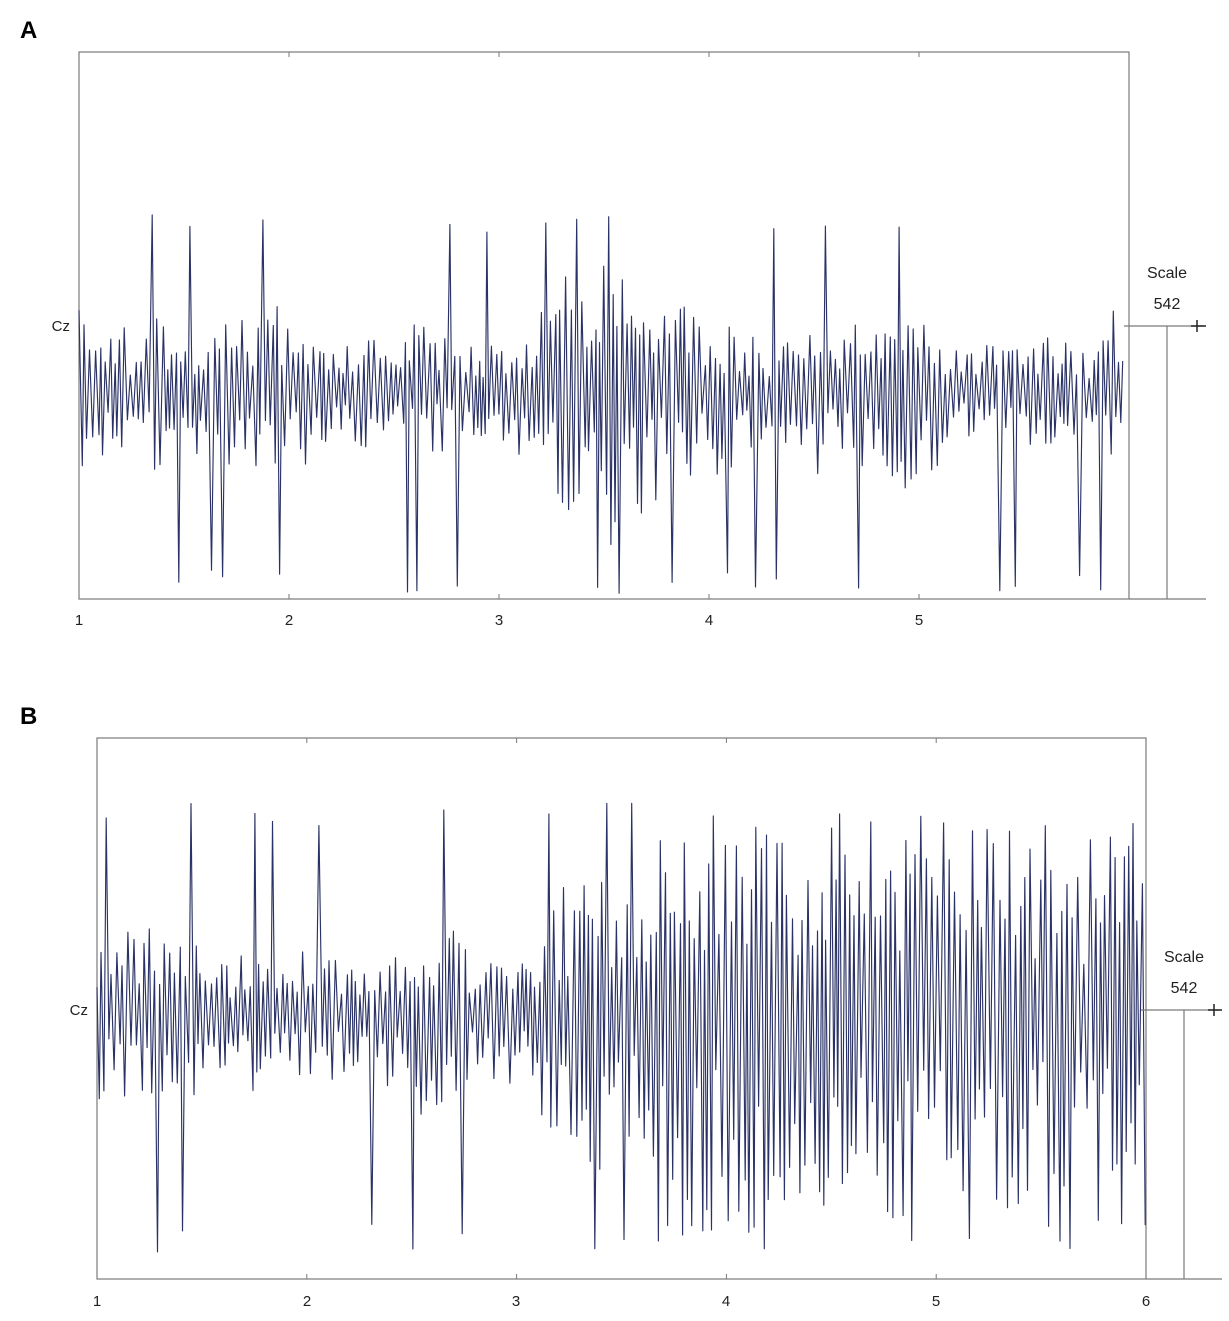  Describe the element at coordinates (1167, 273) in the screenshot. I see `panel-a-scale-label: Scale` at that location.